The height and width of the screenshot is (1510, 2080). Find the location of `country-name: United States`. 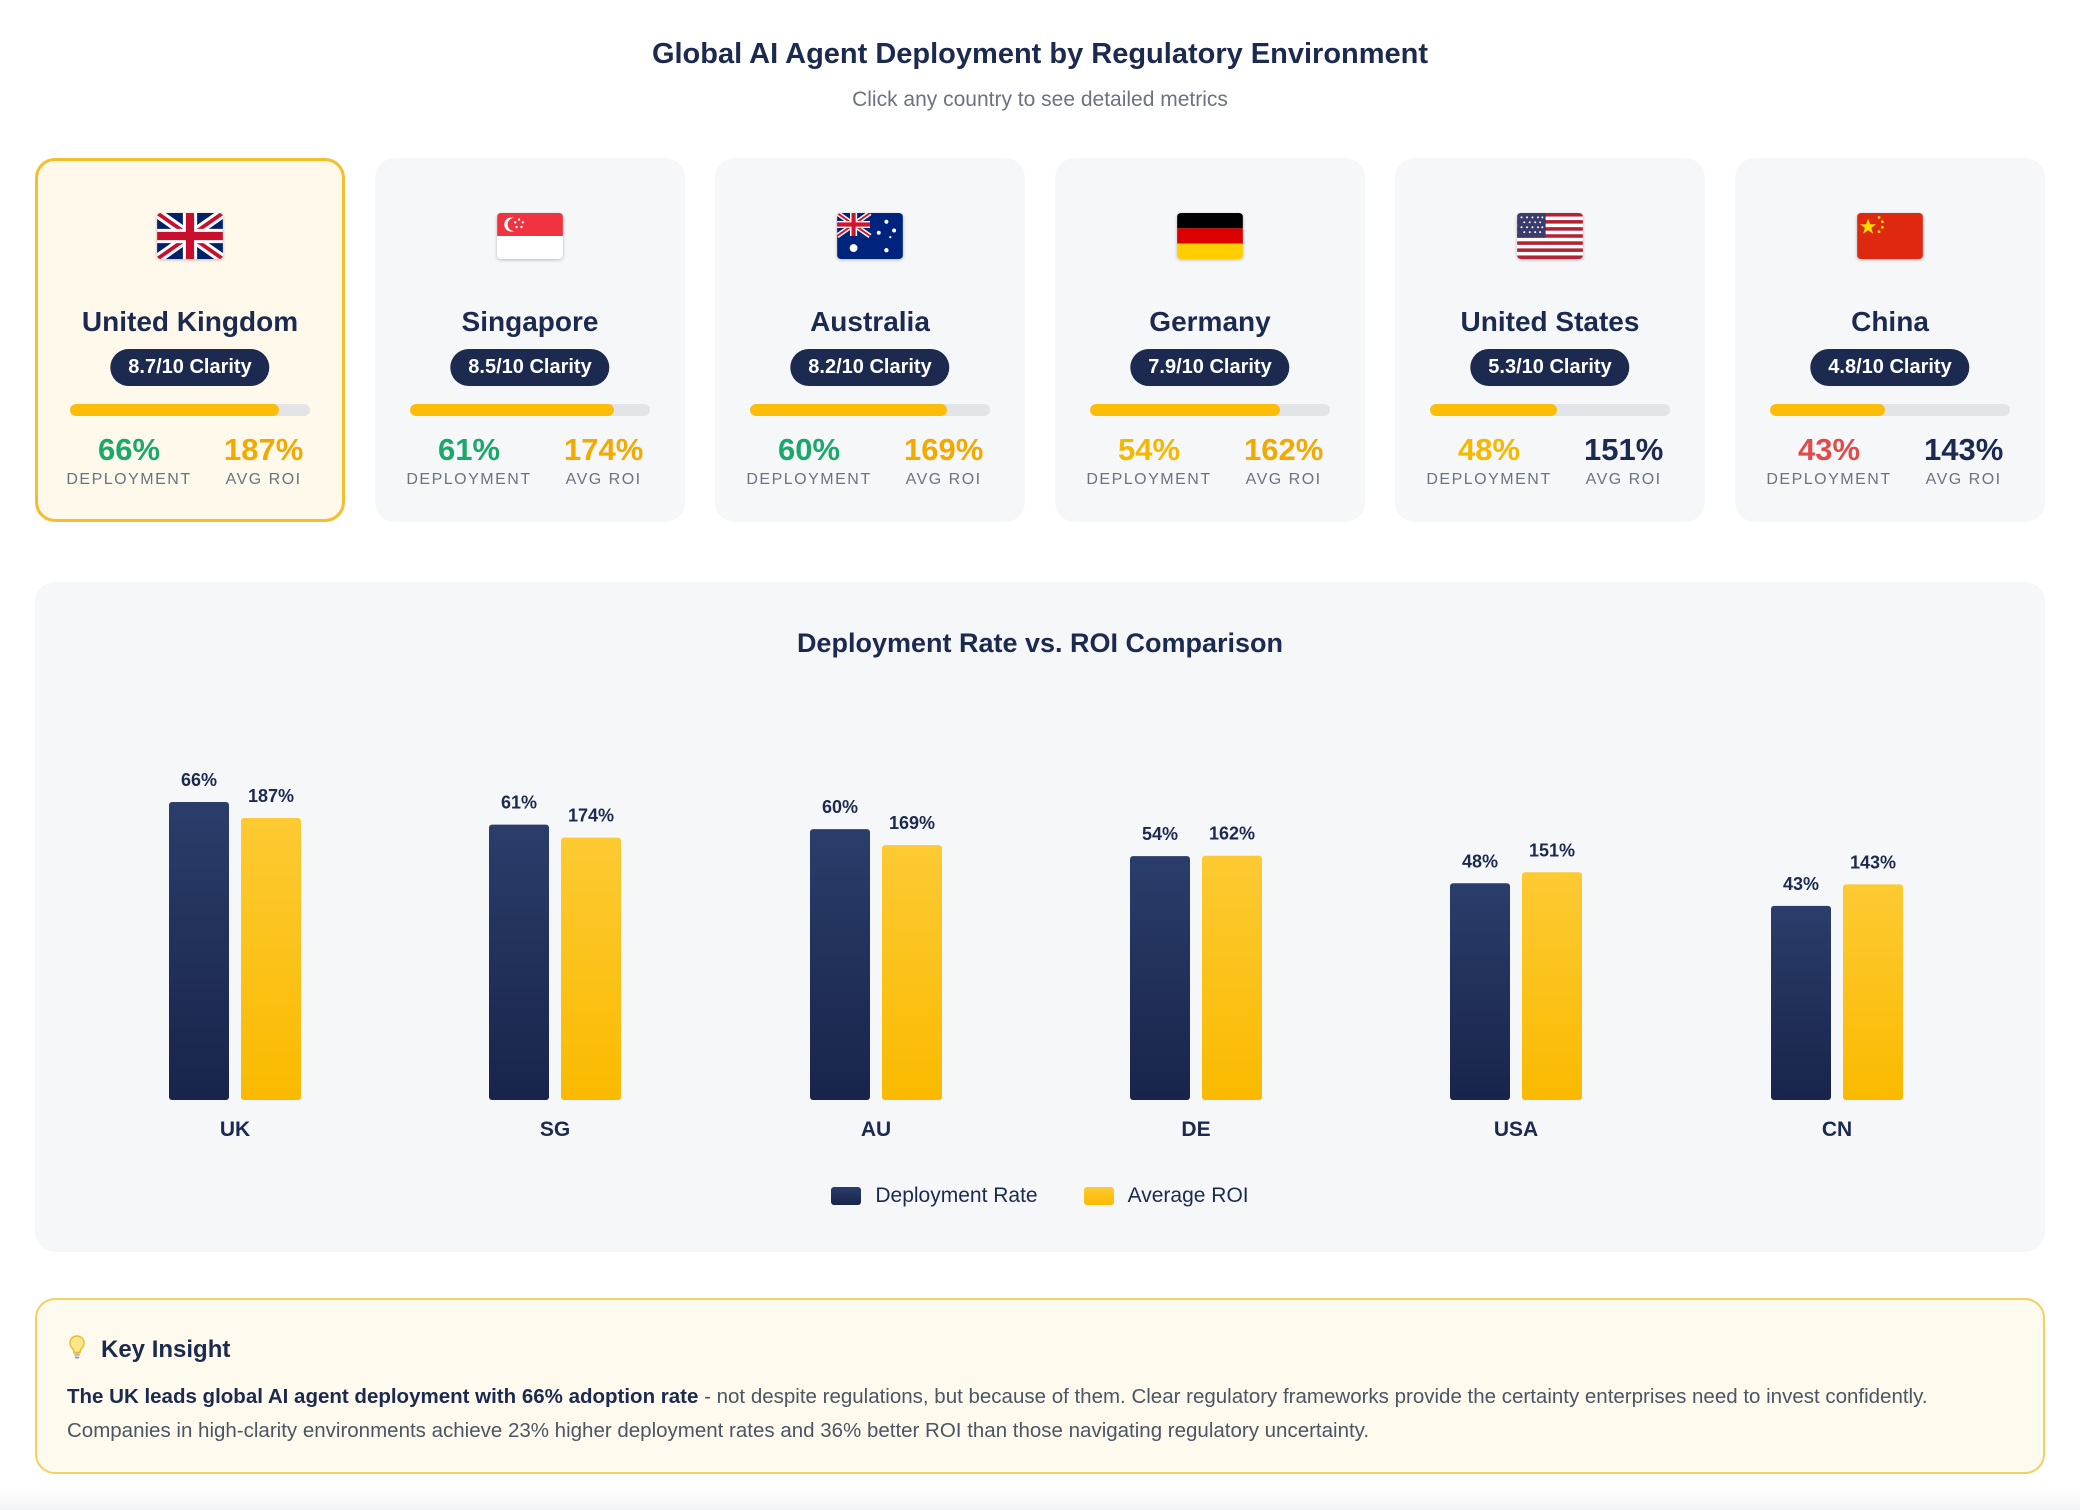

country-name: United States is located at coordinates (1550, 321).